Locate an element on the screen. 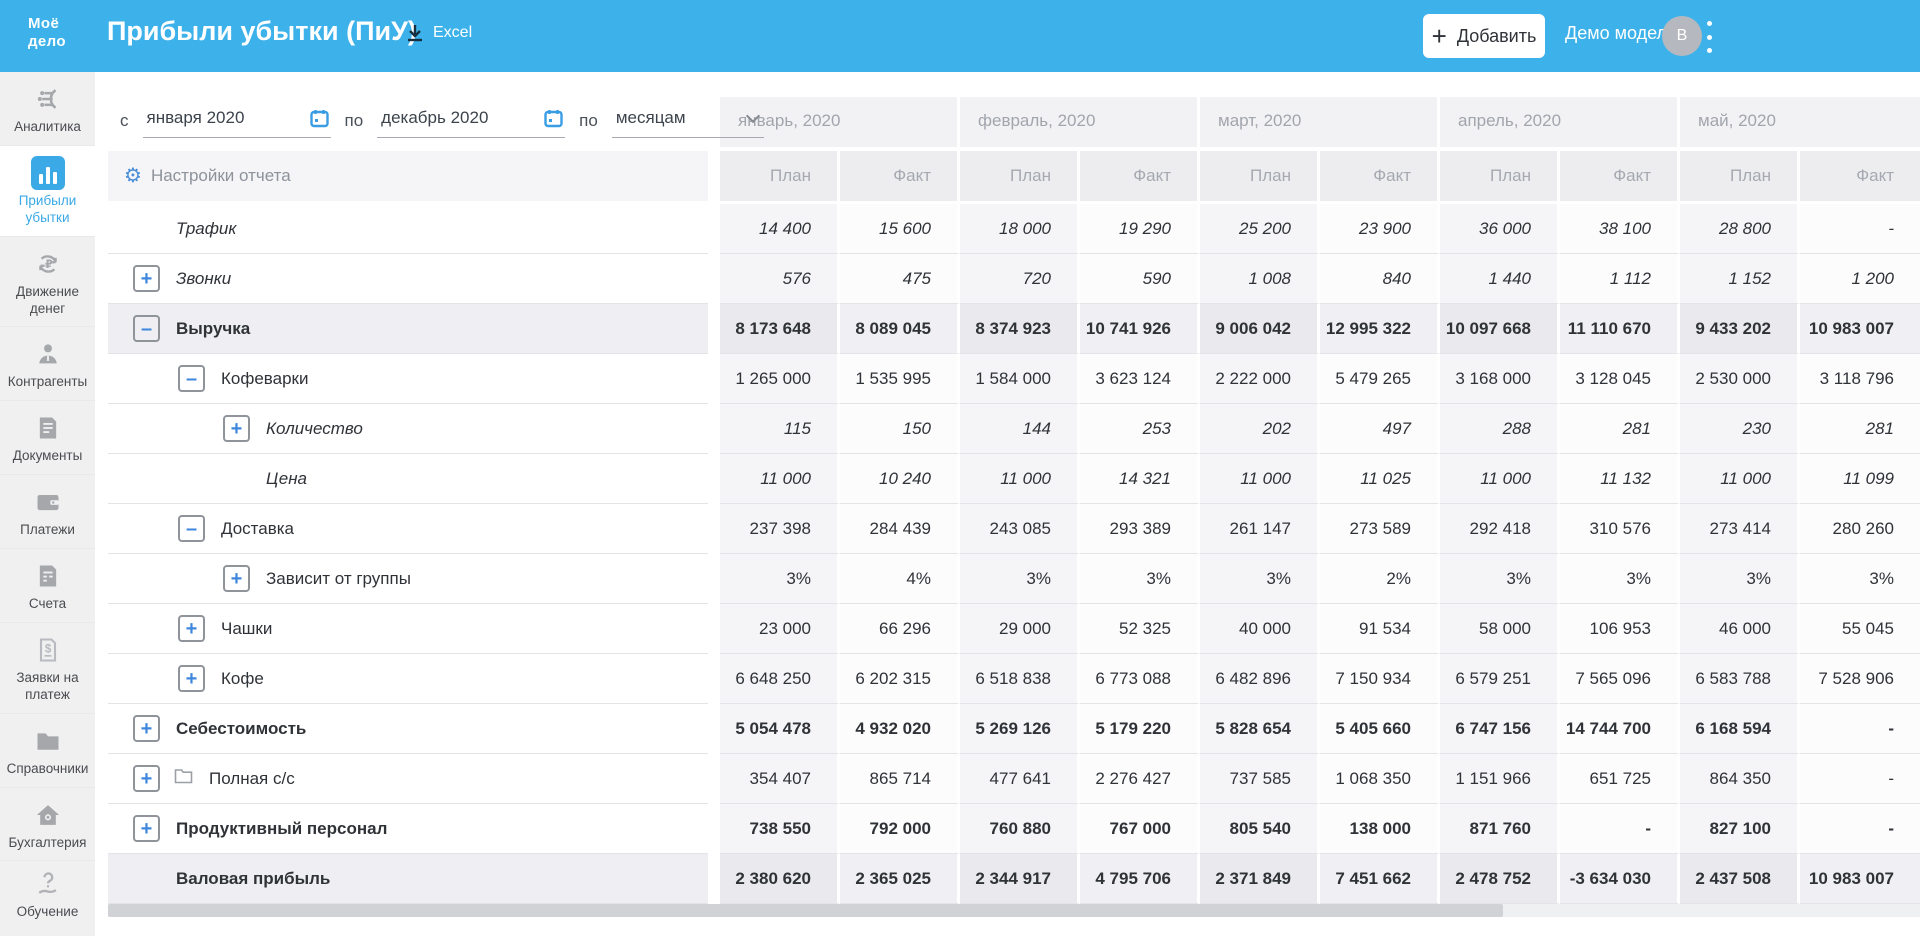 This screenshot has width=1920, height=936. payment-request-icon: $ is located at coordinates (47, 650).